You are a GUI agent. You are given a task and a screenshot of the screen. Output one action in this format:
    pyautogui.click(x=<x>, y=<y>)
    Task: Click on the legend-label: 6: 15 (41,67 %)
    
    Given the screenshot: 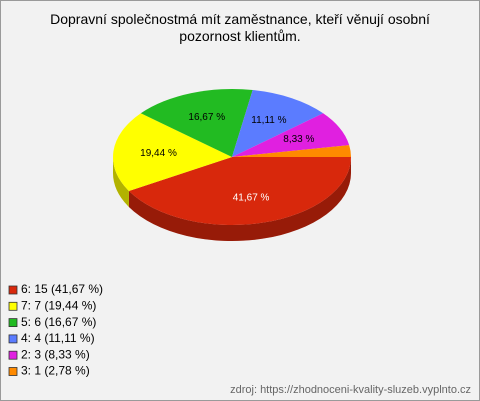 What is the action you would take?
    pyautogui.click(x=62, y=289)
    